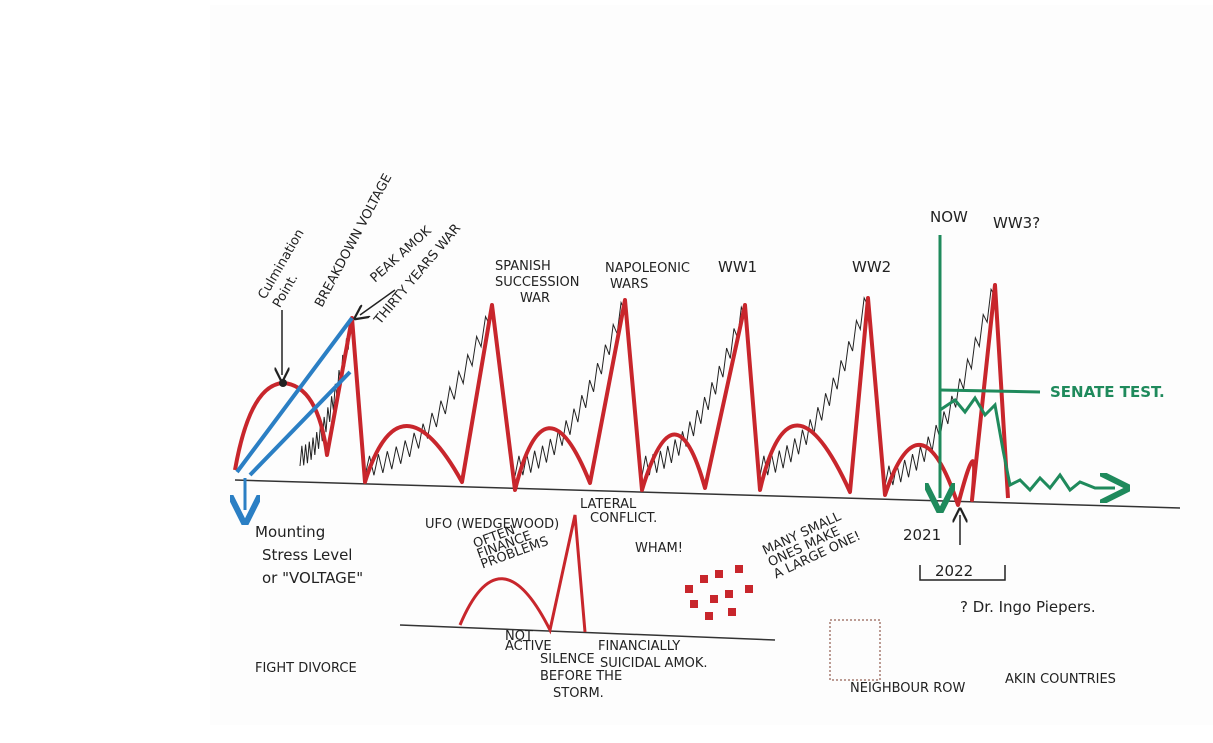  I want to click on label: or "VOLTAGE", so click(312, 578).